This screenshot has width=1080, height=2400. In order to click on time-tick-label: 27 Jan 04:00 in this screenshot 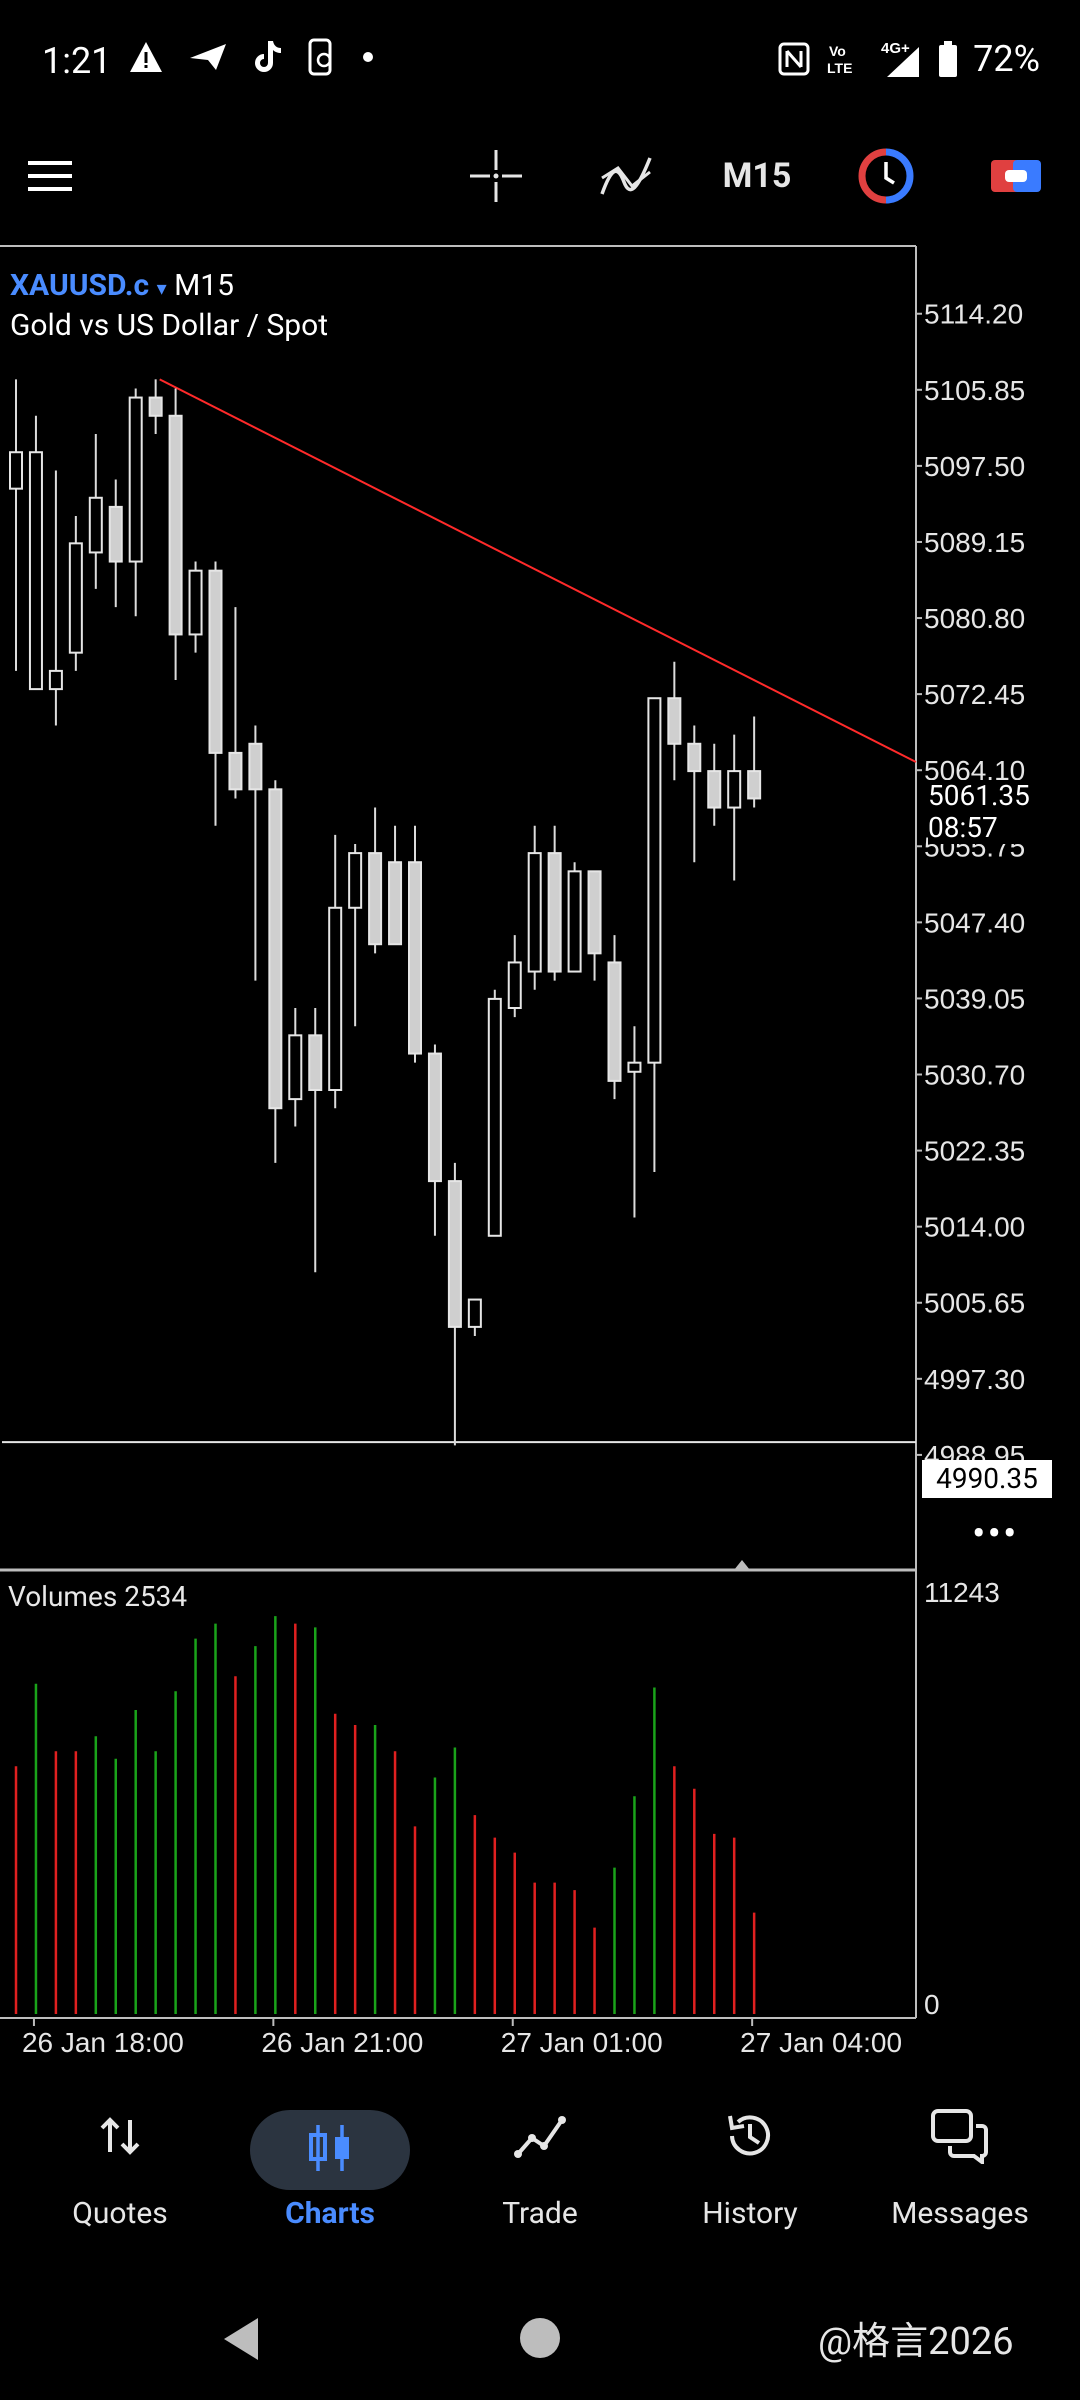, I will do `click(821, 2042)`.